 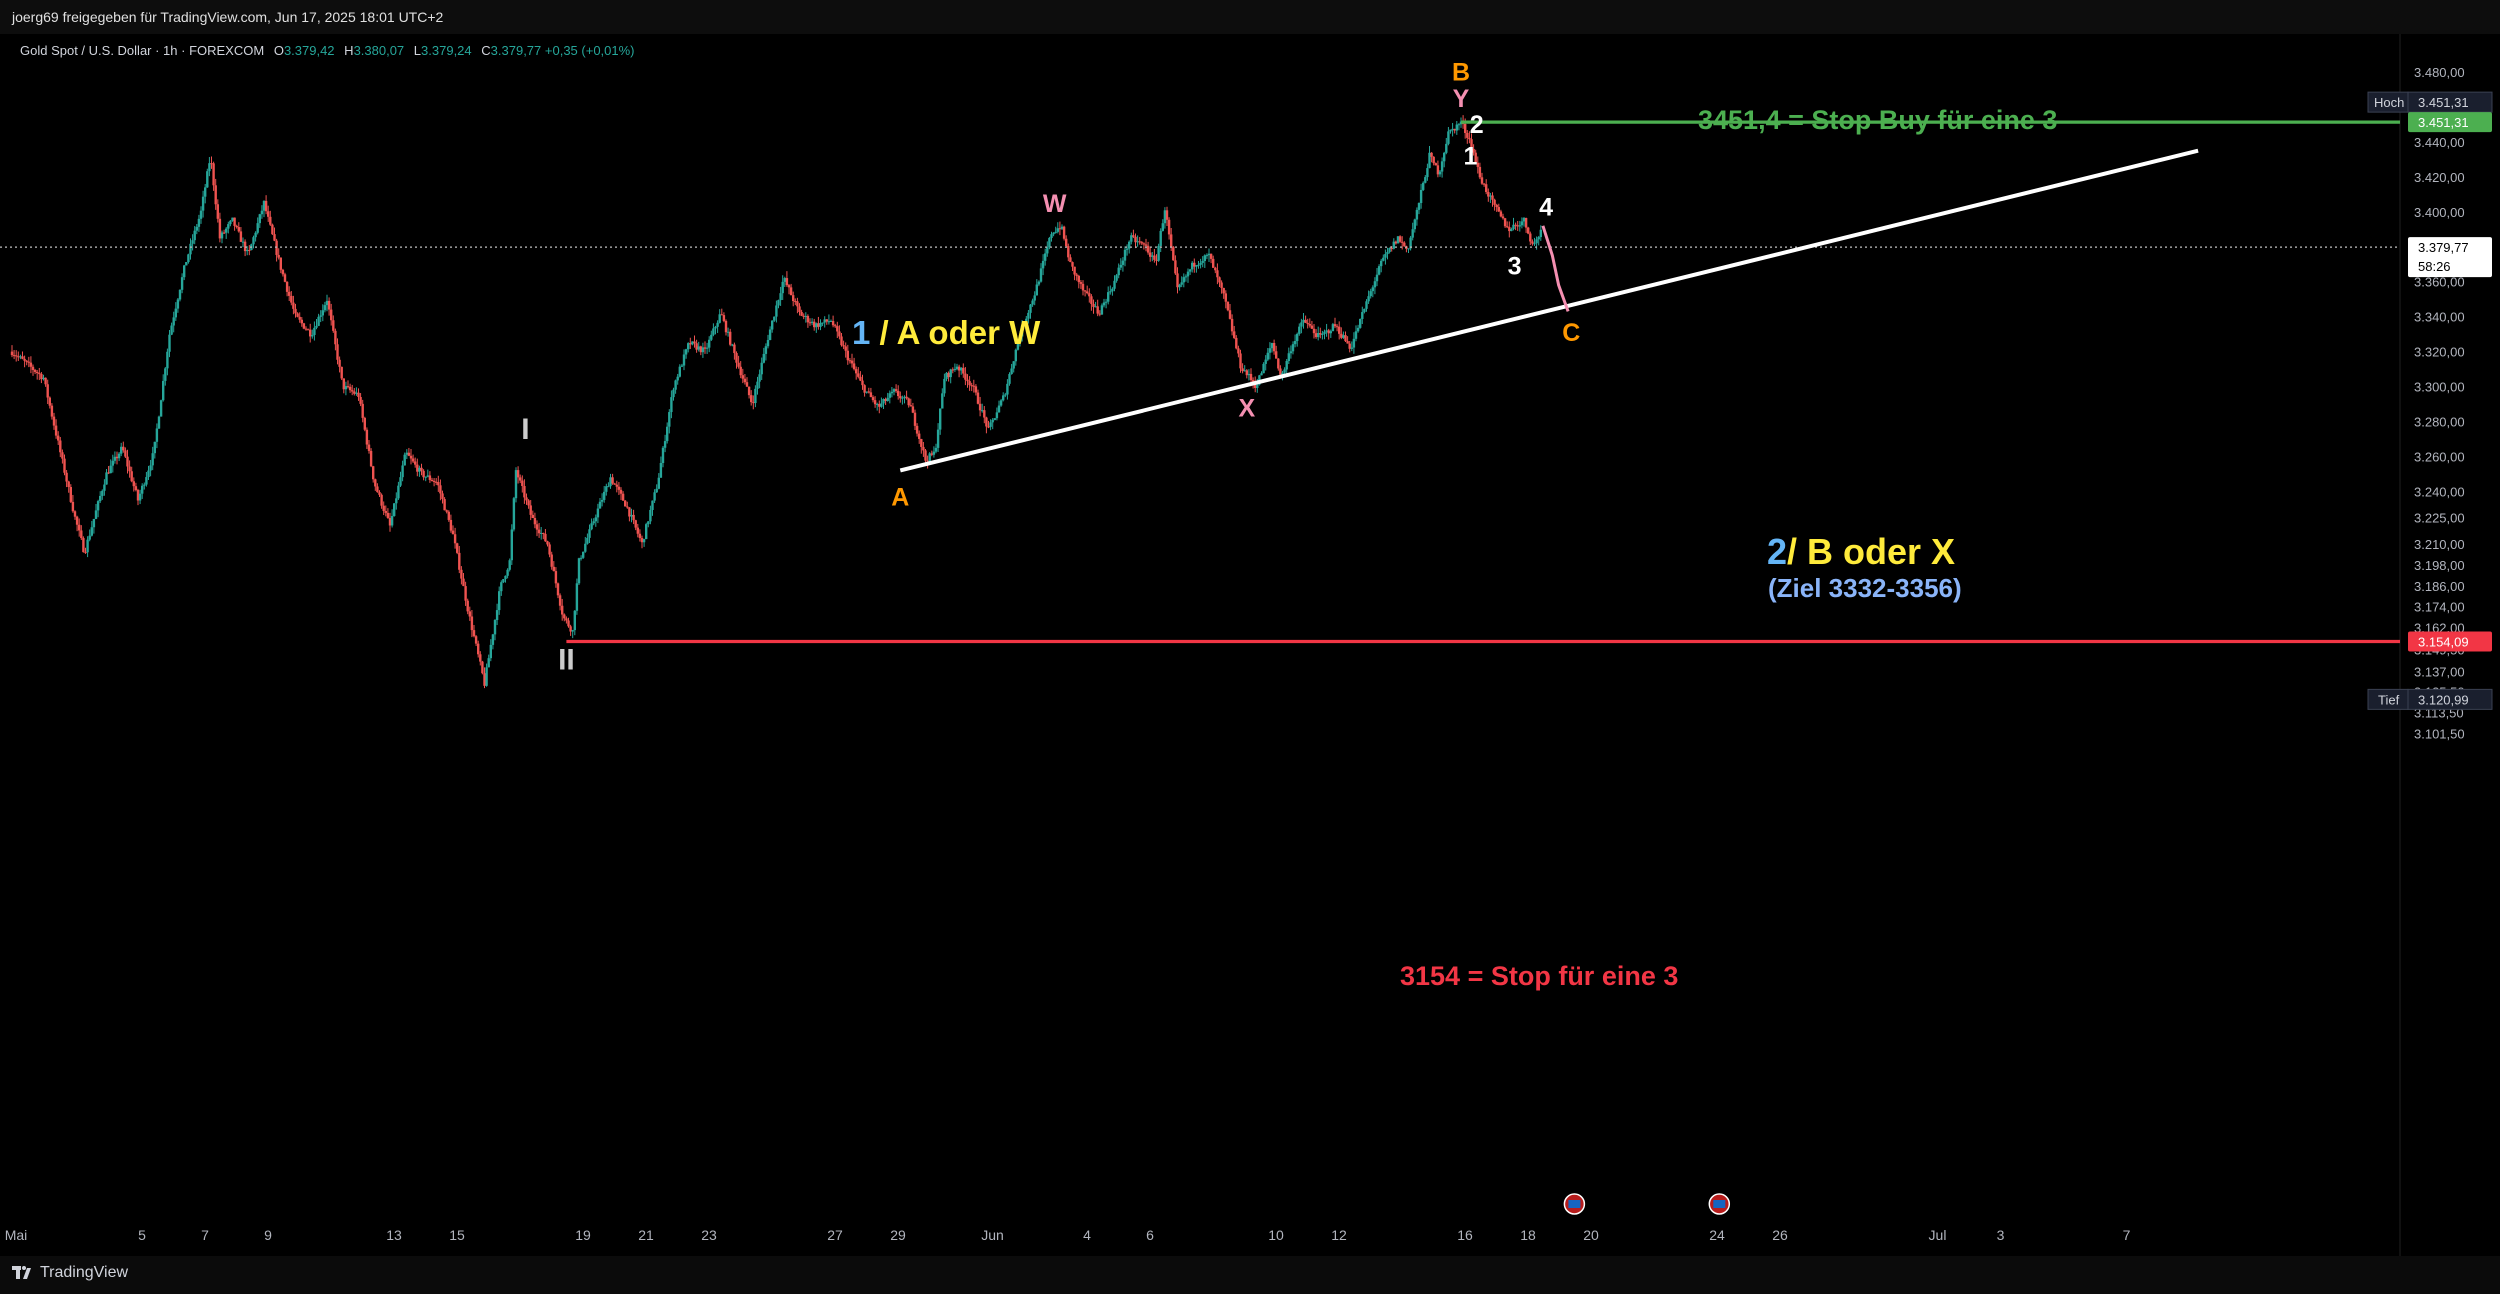 I want to click on time-tick-label: 7, so click(x=205, y=1235).